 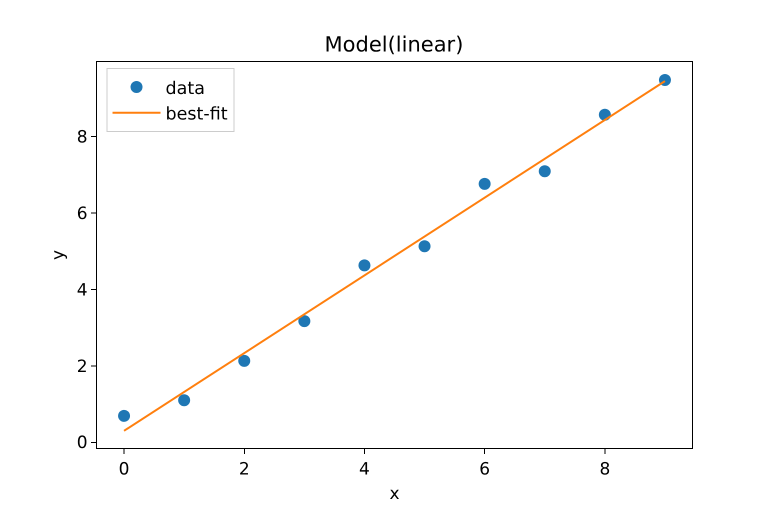 I want to click on legend-label: best-fit, so click(x=197, y=114).